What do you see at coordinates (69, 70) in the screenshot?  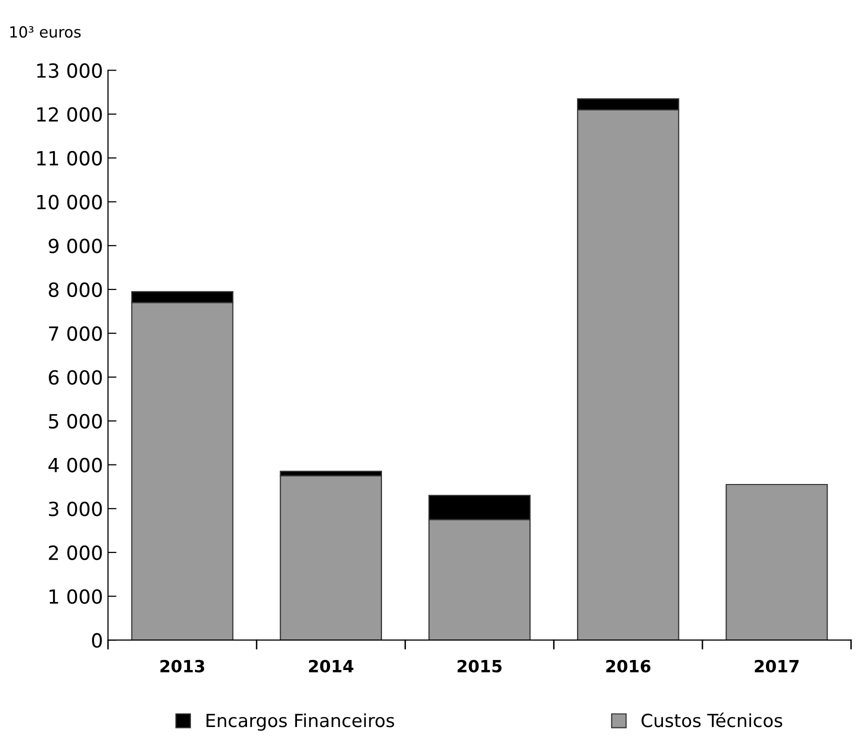 I see `y-tick-label: 13 000` at bounding box center [69, 70].